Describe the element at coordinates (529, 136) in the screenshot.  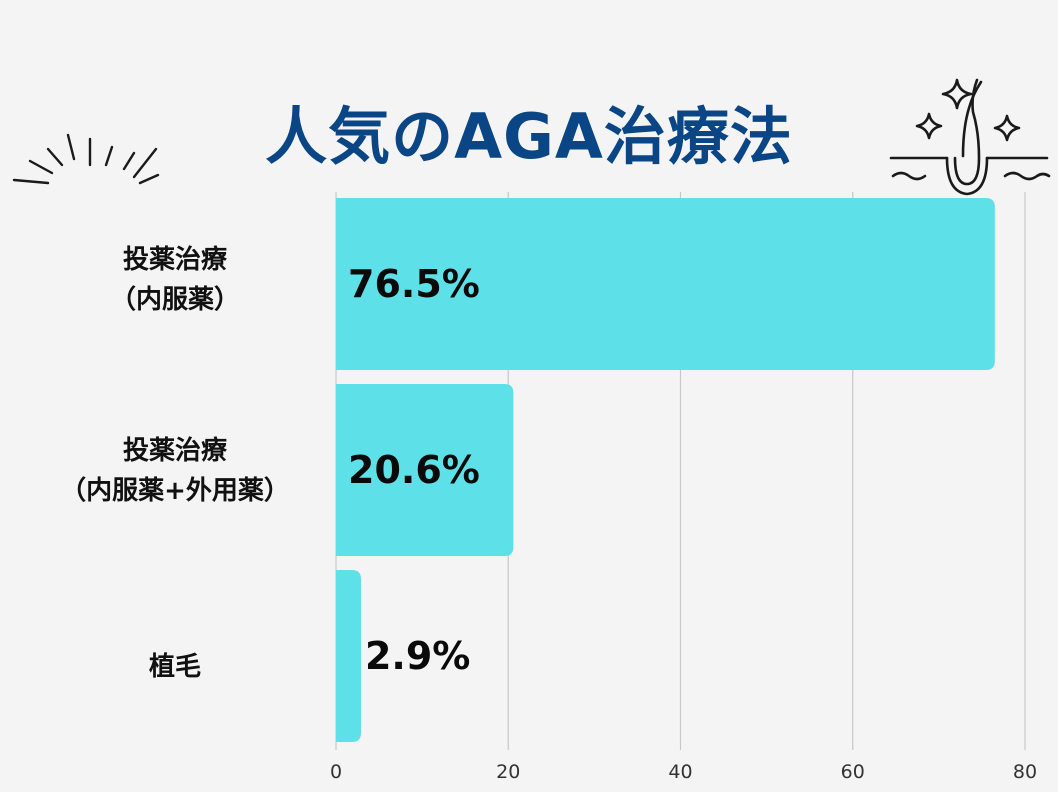
I see `chart-title: 人気のAGA治療法` at that location.